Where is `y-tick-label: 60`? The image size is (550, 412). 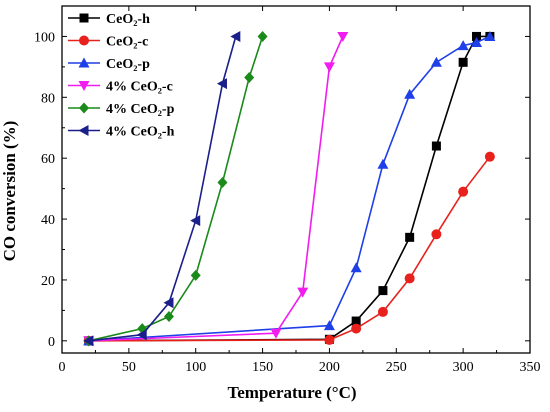 y-tick-label: 60 is located at coordinates (48, 159).